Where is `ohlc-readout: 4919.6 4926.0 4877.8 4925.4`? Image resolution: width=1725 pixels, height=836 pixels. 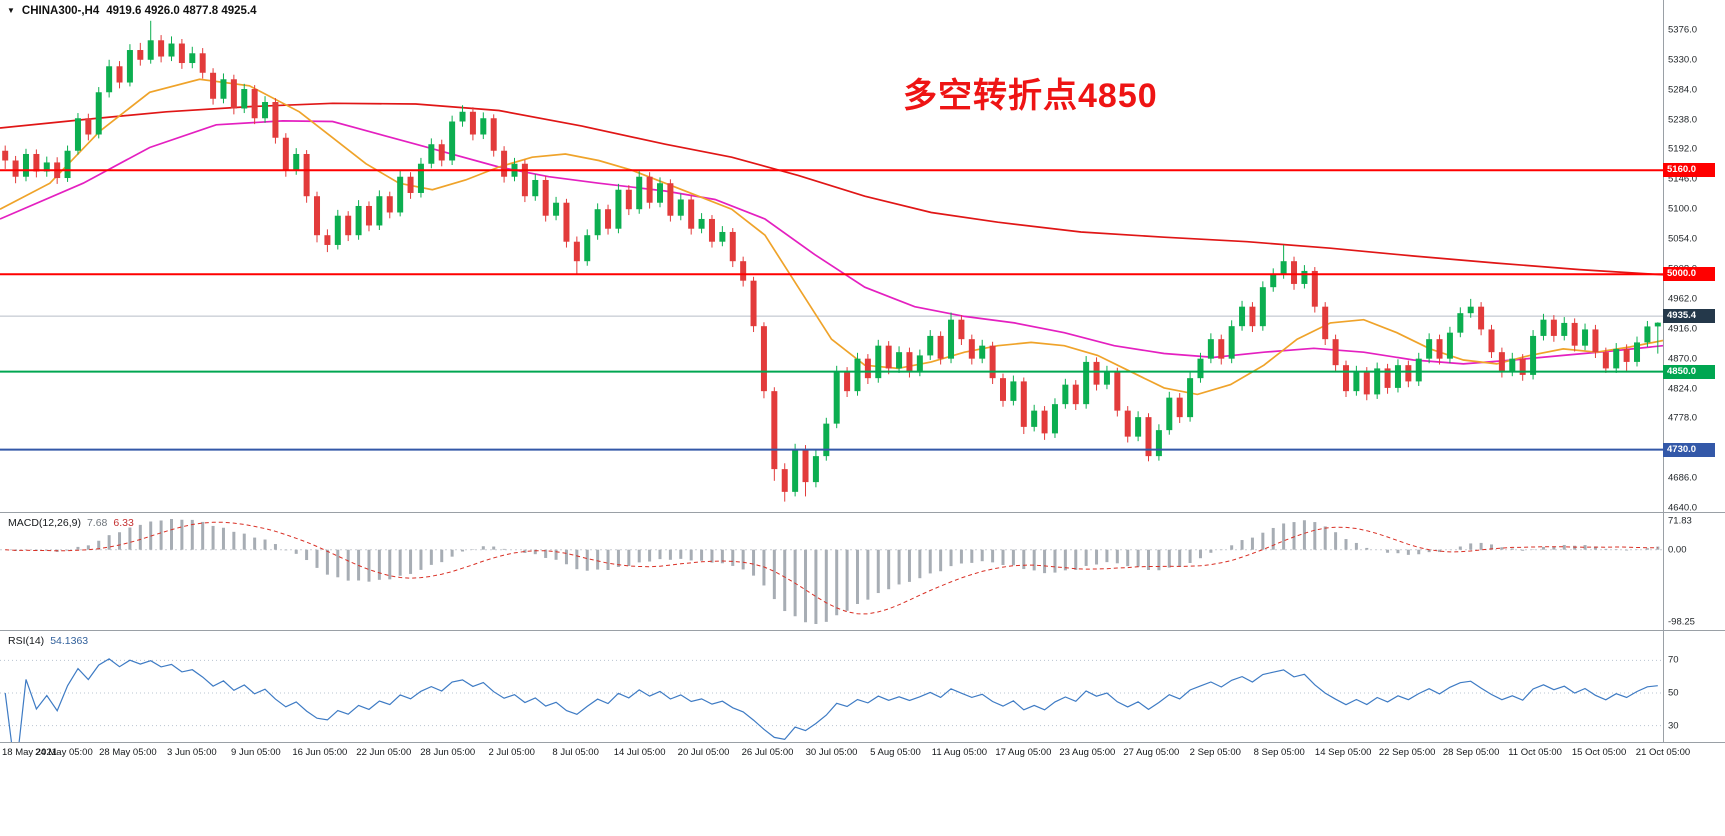 ohlc-readout: 4919.6 4926.0 4877.8 4925.4 is located at coordinates (181, 11).